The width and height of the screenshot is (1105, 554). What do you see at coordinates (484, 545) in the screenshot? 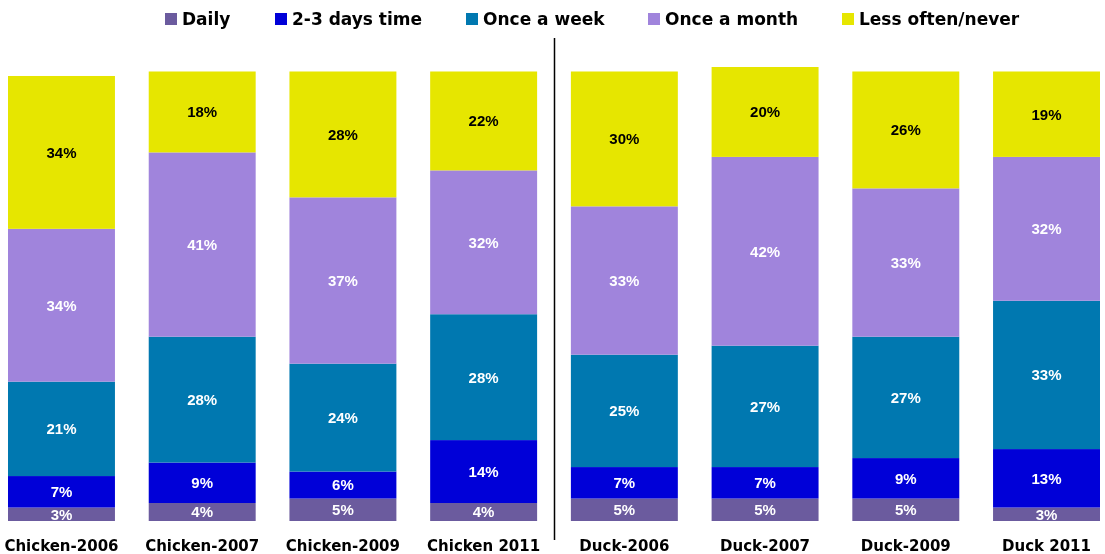
I see `x-tick-label: Chicken 2011` at bounding box center [484, 545].